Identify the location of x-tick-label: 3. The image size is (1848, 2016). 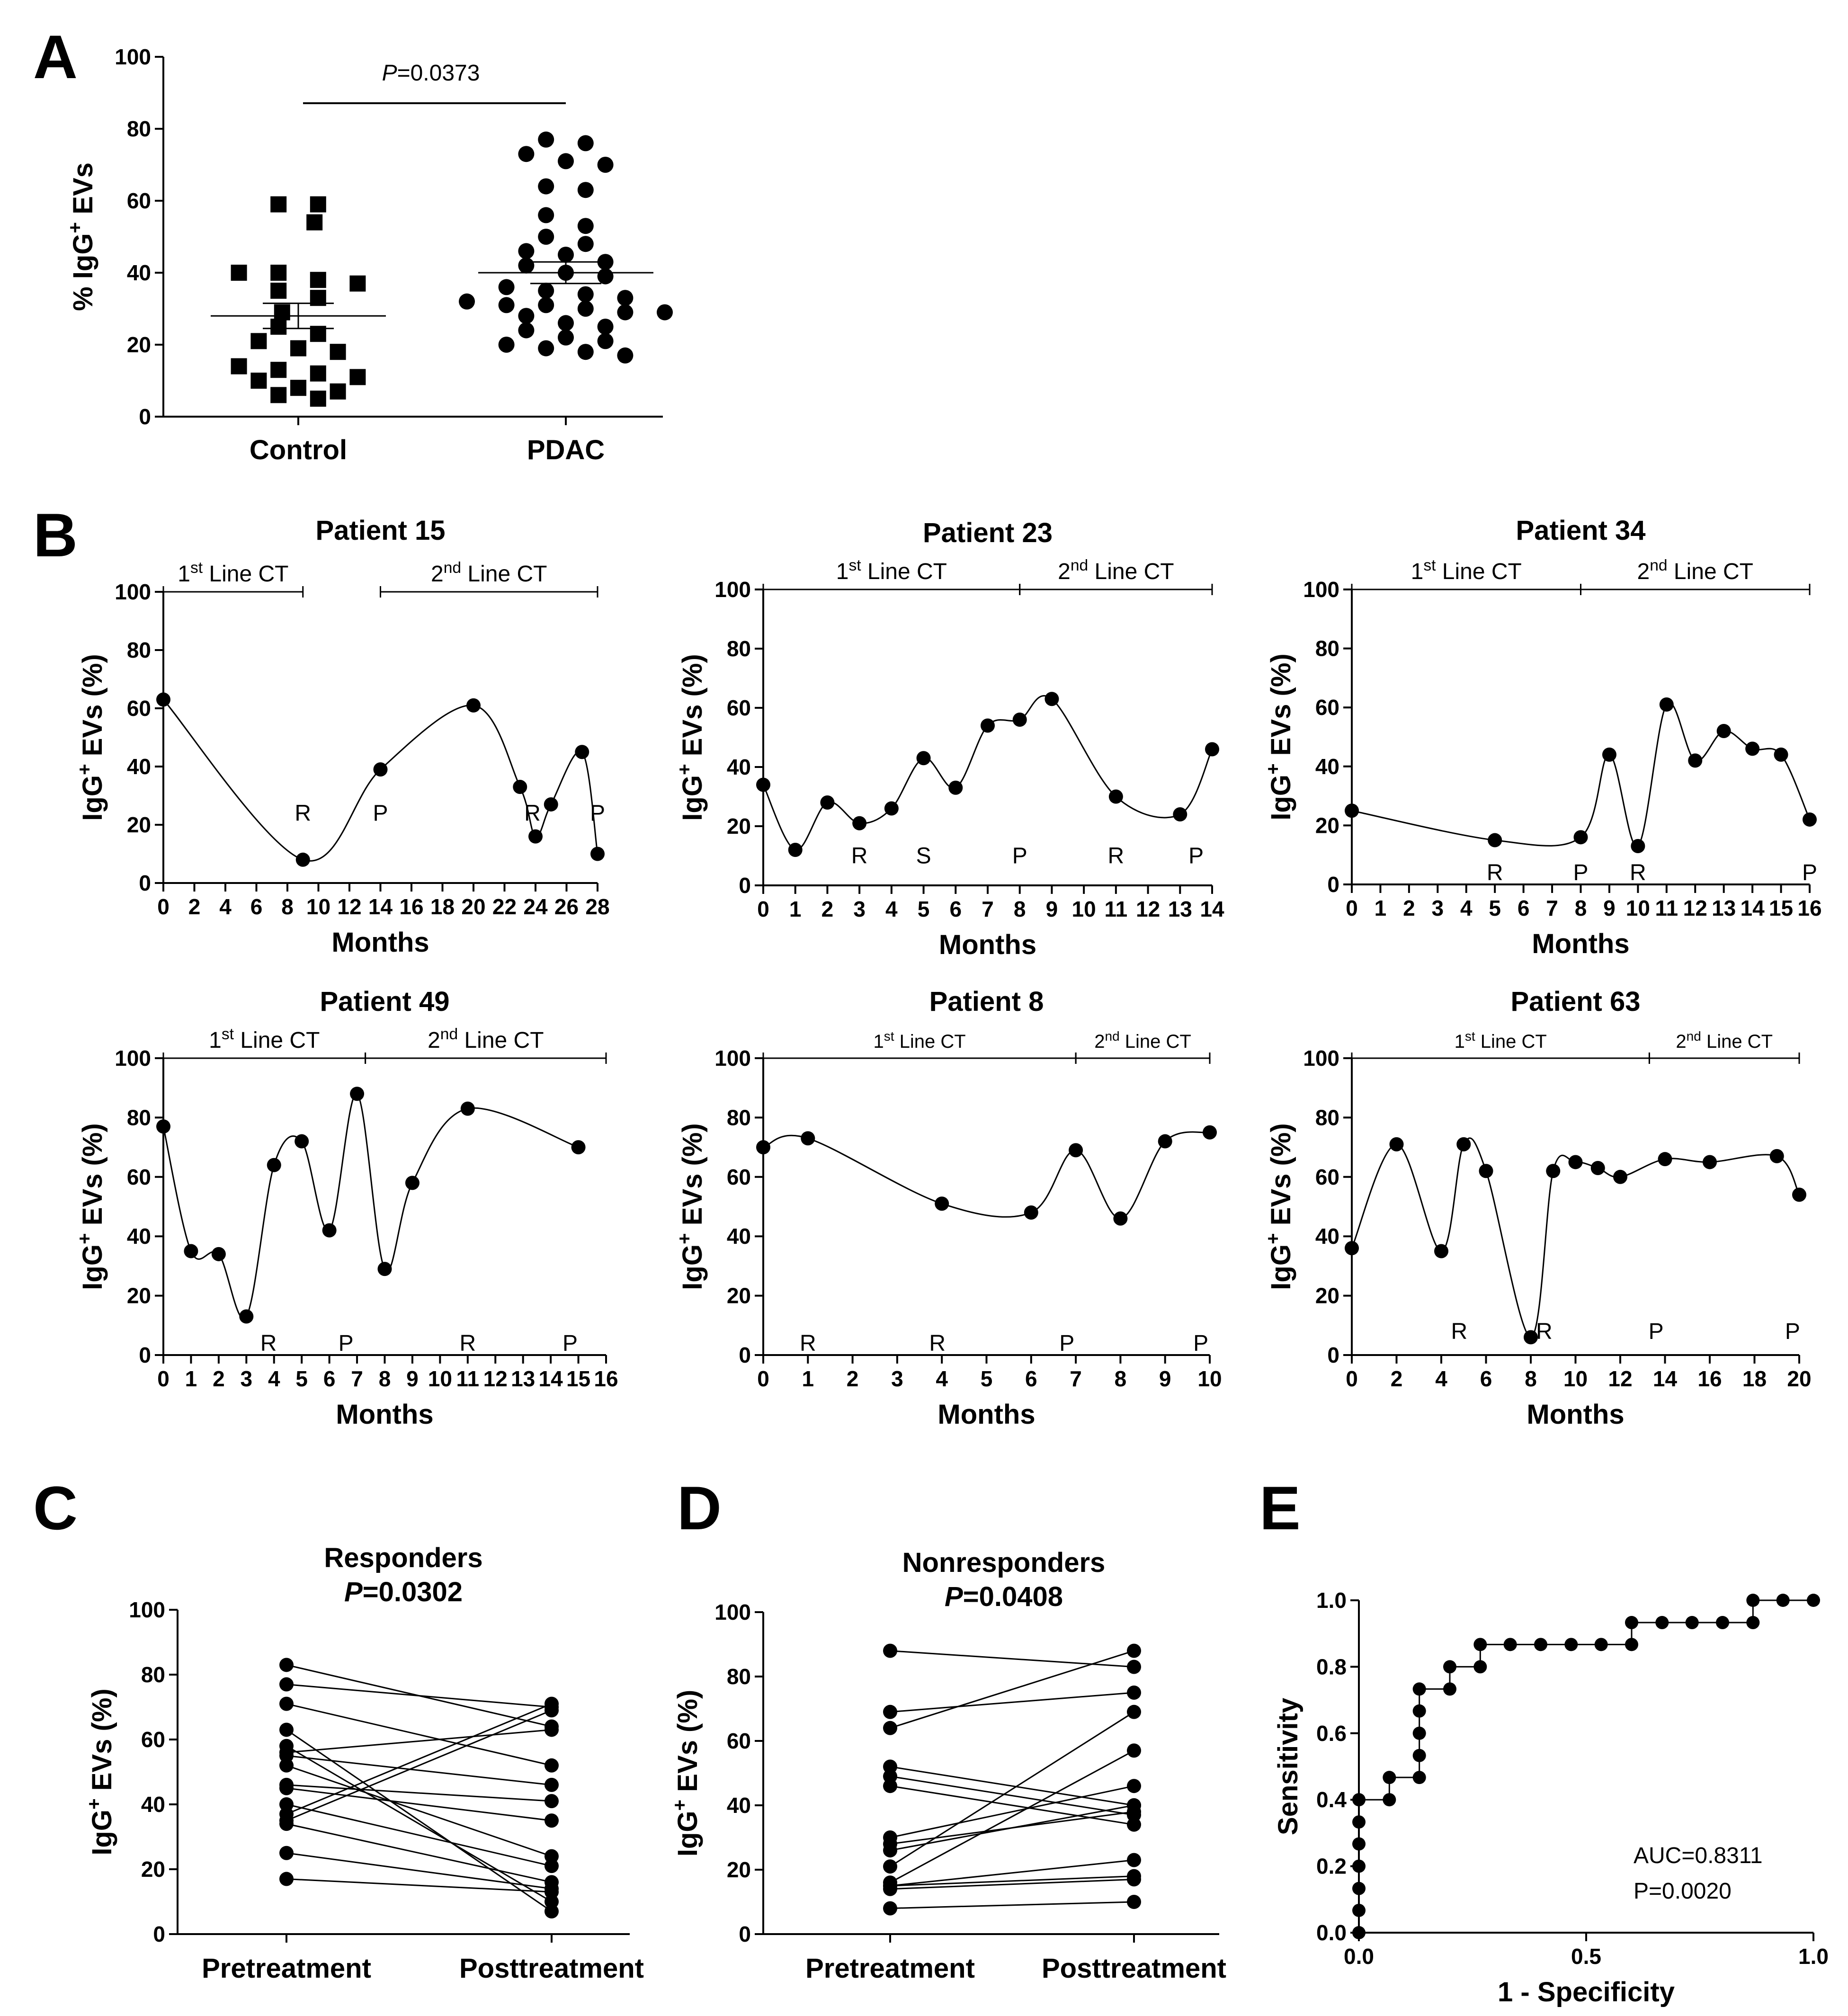
(897, 1378).